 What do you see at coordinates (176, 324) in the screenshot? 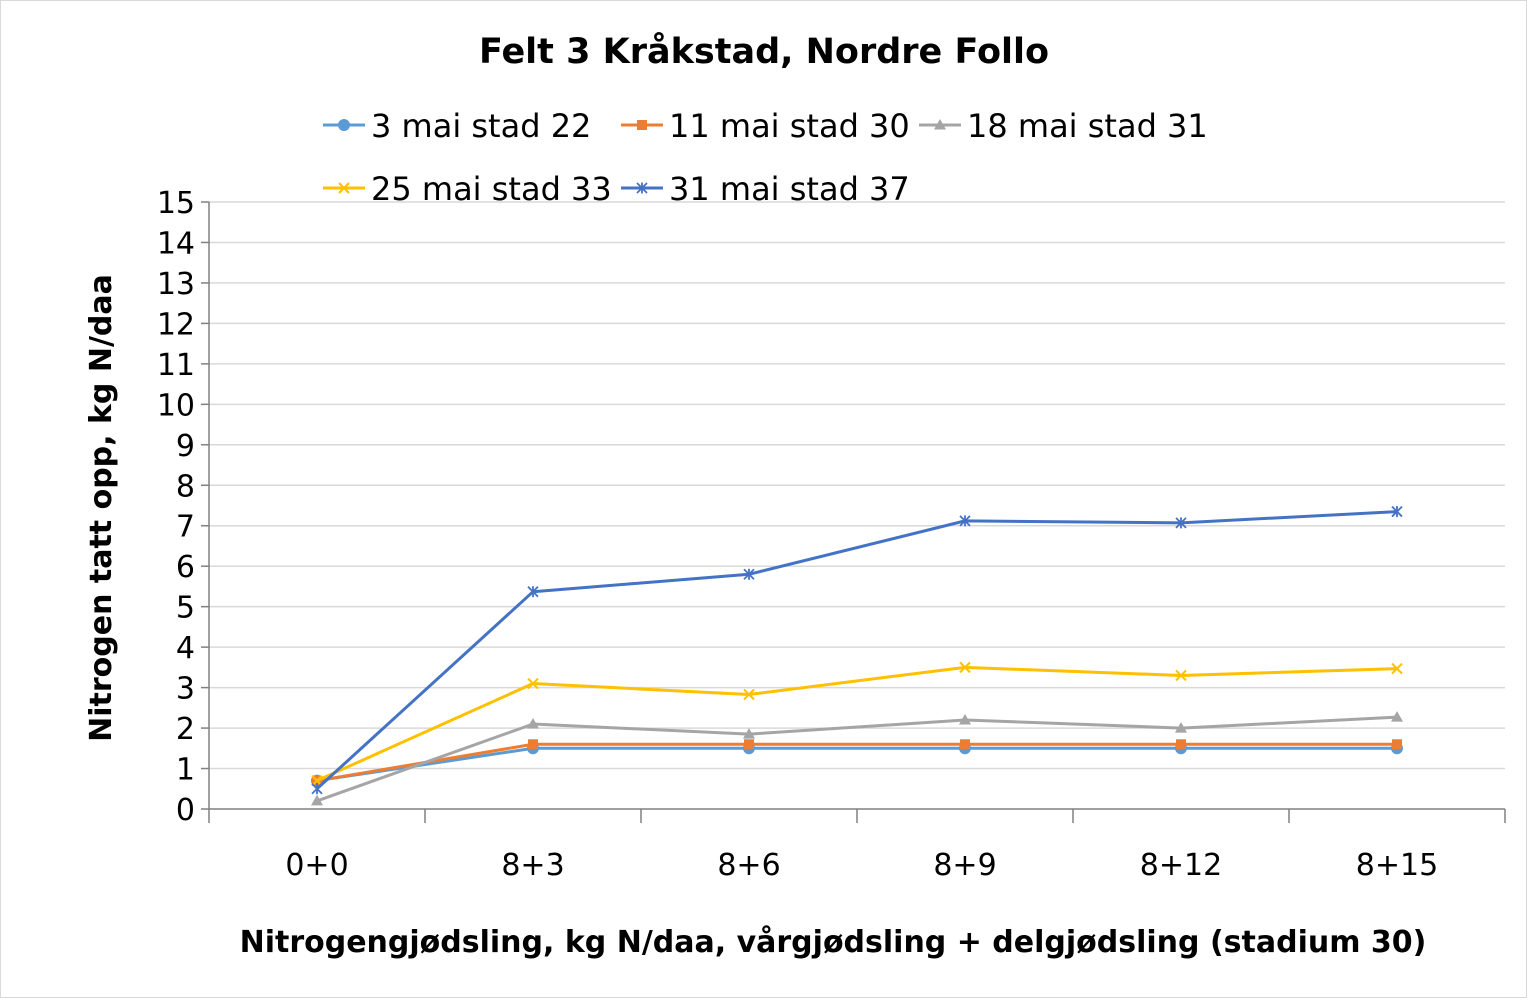
I see `y-tick-label: 12` at bounding box center [176, 324].